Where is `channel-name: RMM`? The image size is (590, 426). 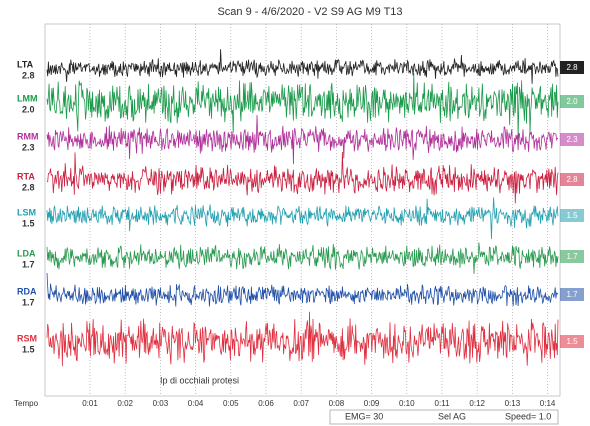 channel-name: RMM is located at coordinates (28, 136).